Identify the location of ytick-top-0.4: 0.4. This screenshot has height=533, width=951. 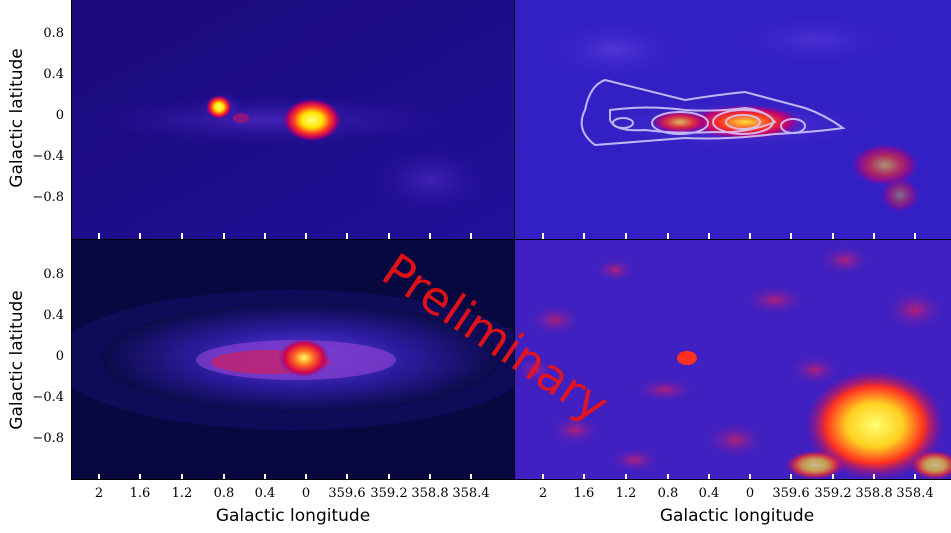
(53, 74).